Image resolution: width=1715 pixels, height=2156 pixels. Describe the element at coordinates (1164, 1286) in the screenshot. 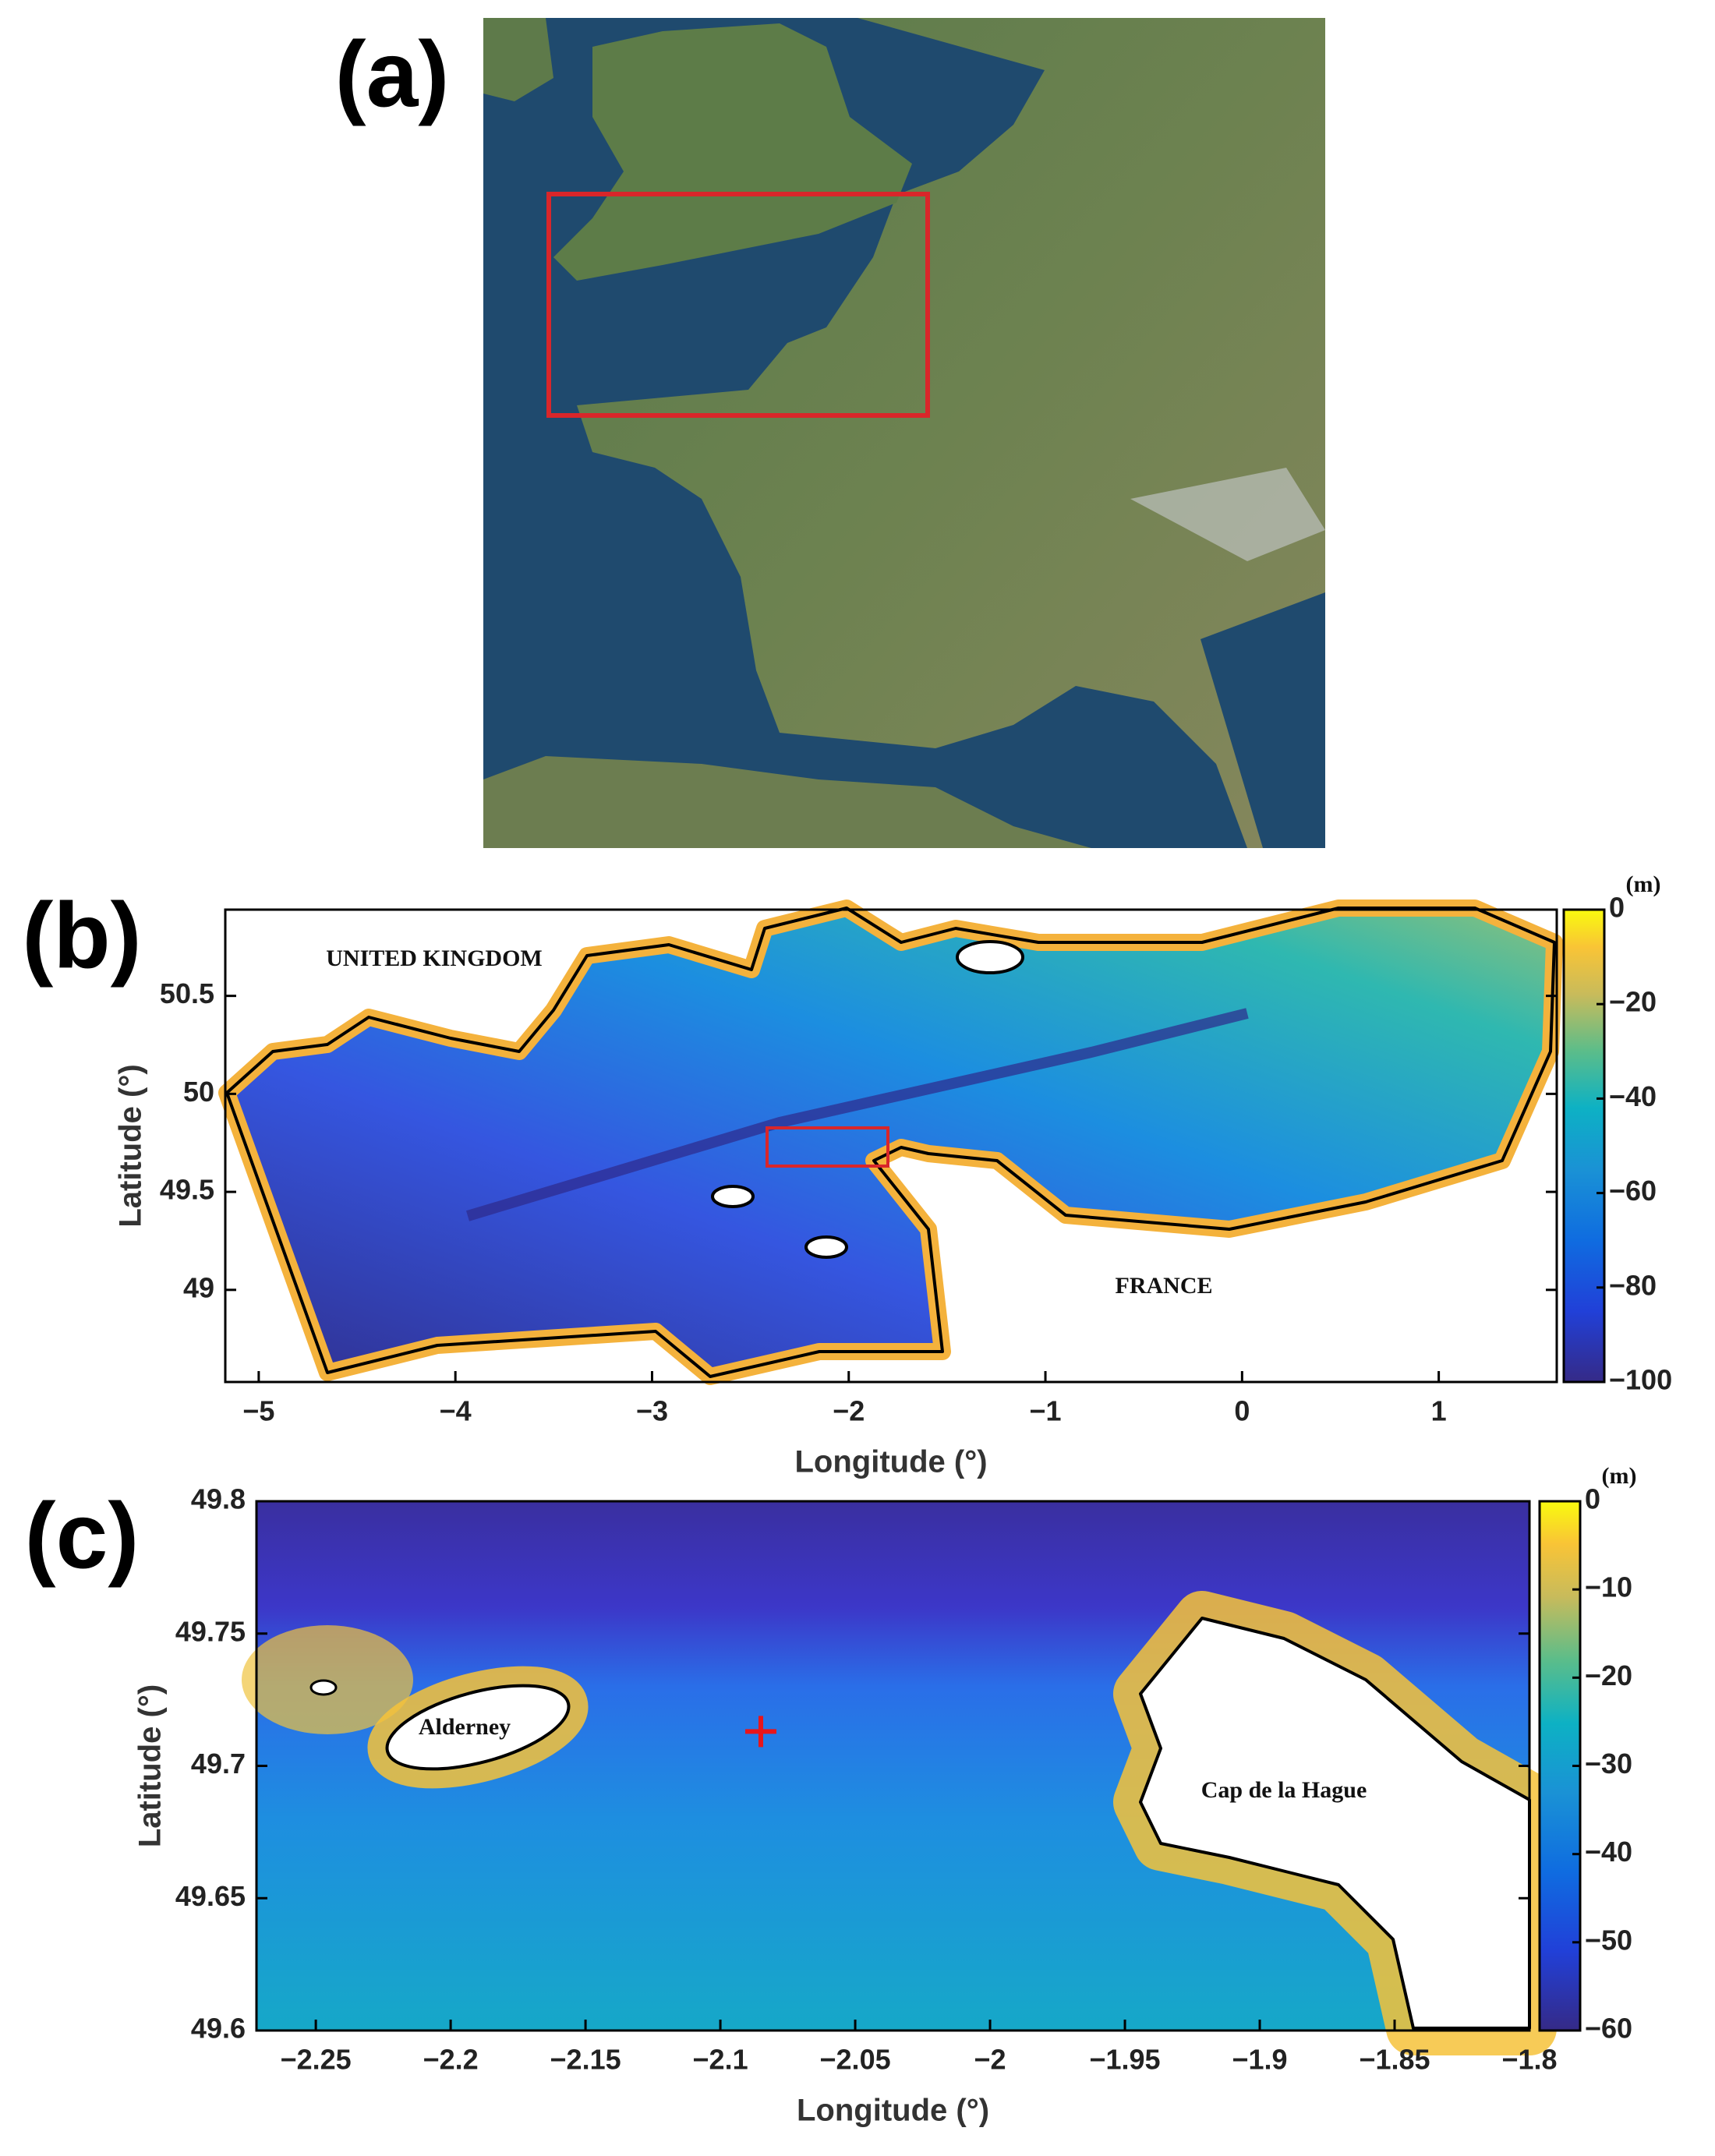

I see `map-annotation: FRANCE` at that location.